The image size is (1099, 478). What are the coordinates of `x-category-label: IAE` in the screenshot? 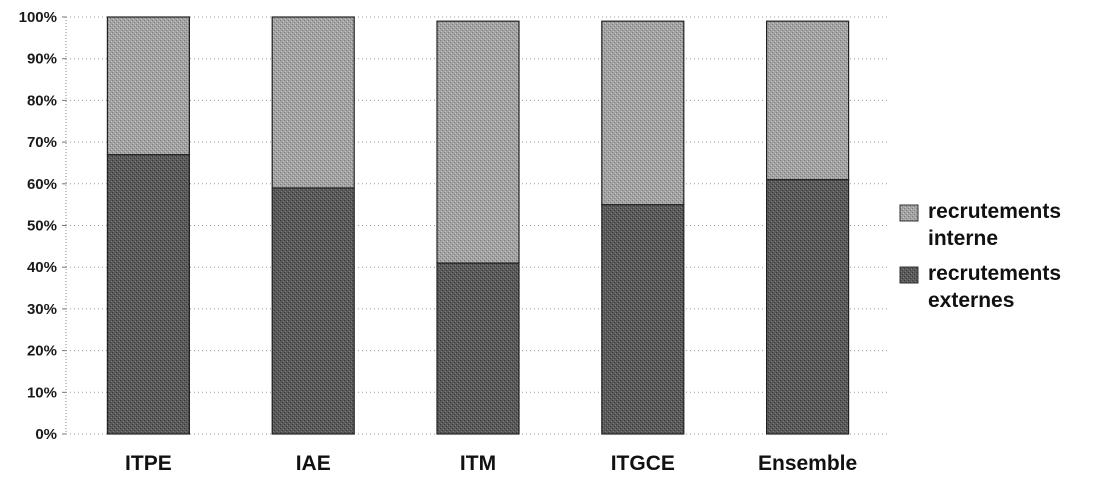 It's located at (313, 463).